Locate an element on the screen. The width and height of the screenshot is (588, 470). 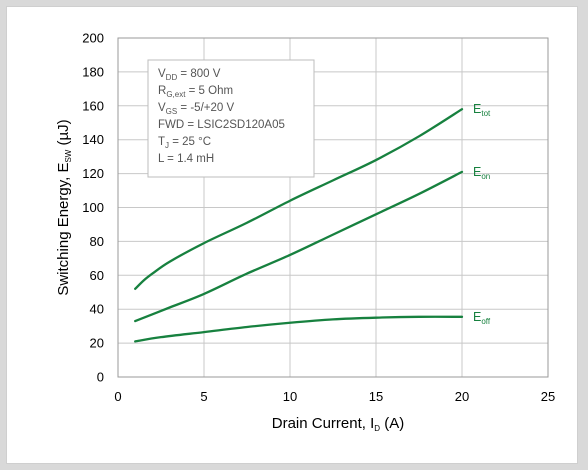
y-tick-label: 120 is located at coordinates (93, 173).